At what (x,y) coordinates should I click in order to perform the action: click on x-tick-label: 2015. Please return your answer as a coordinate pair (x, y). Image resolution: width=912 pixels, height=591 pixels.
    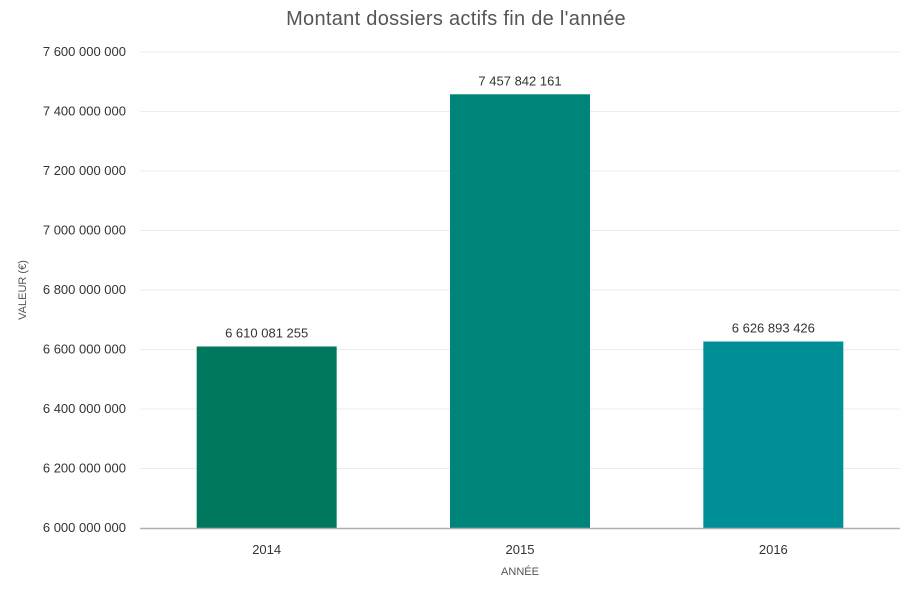
    Looking at the image, I should click on (520, 549).